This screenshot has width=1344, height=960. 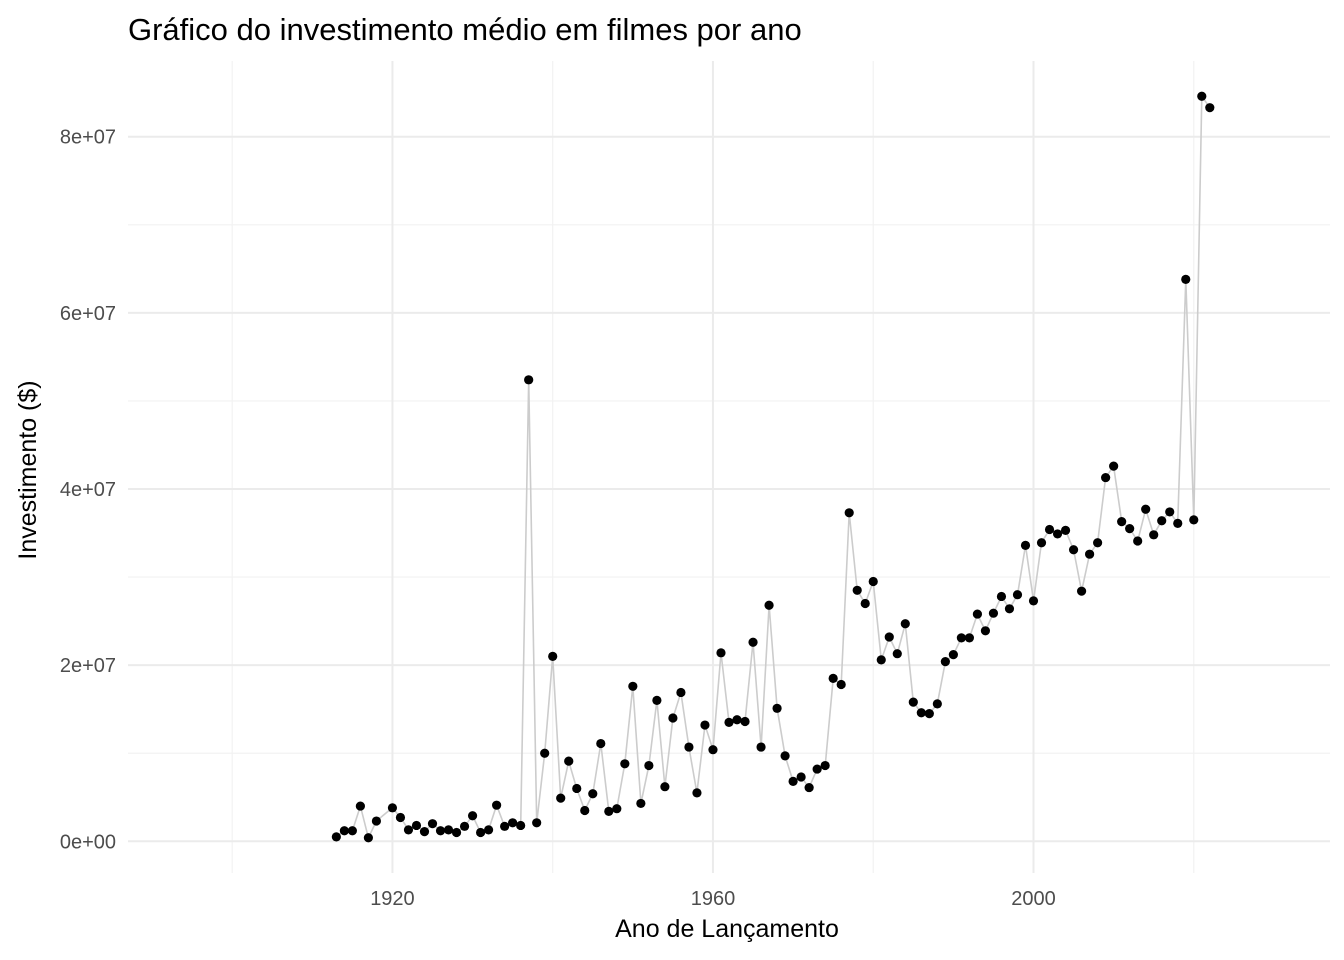 I want to click on y-tick-label: 0e+00, so click(x=88, y=842).